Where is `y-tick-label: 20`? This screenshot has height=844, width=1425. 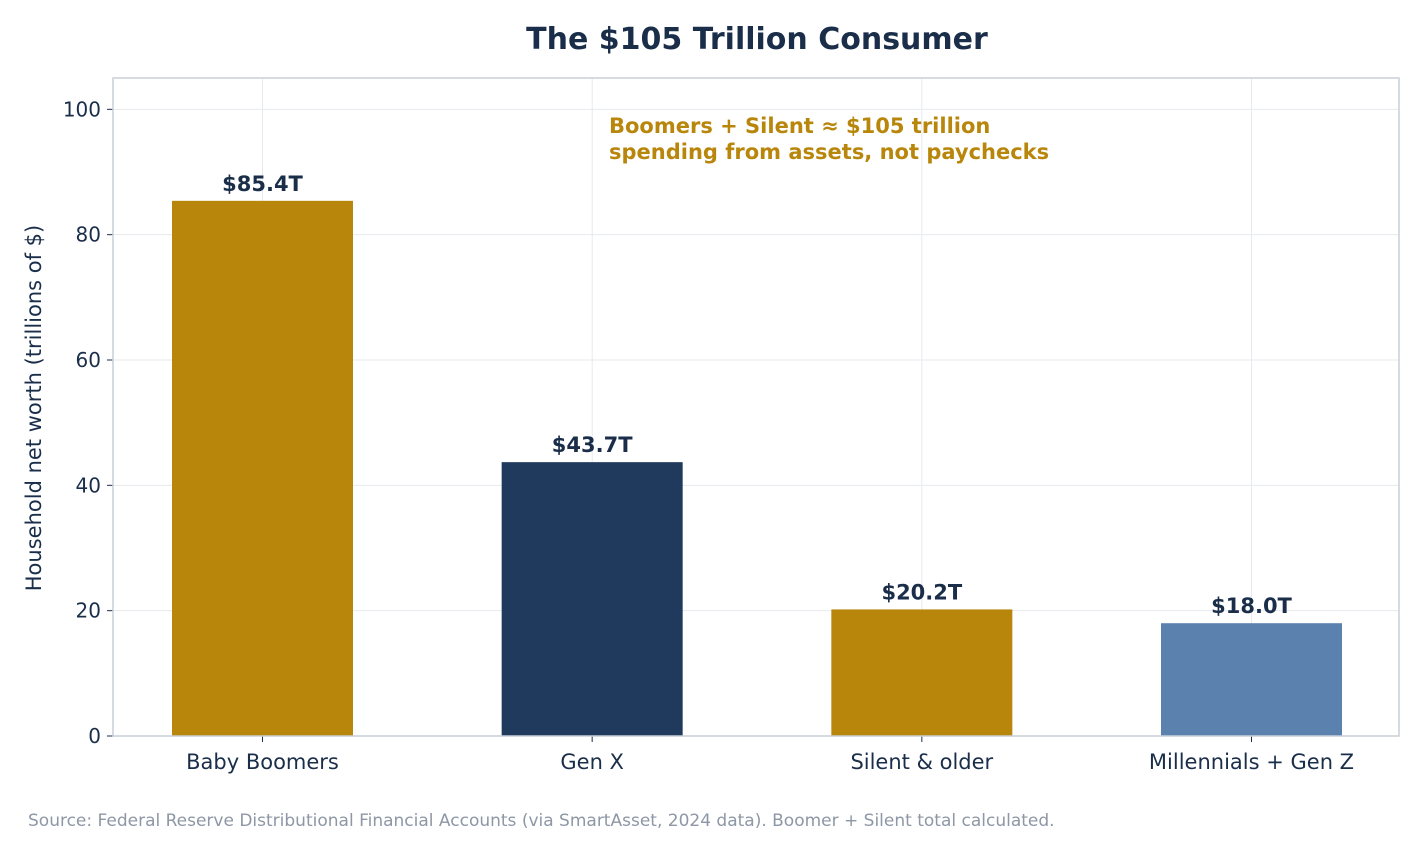
y-tick-label: 20 is located at coordinates (88, 611).